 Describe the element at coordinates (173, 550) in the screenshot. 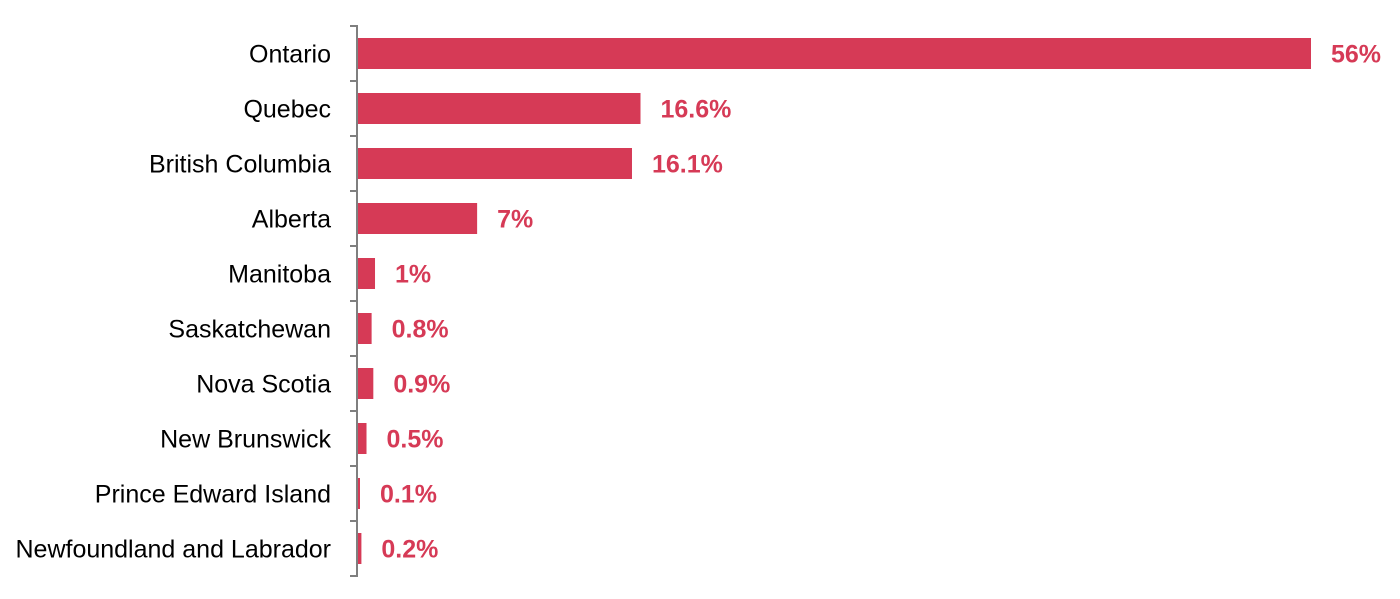

I see `category-label: Newfoundland and Labrador` at that location.